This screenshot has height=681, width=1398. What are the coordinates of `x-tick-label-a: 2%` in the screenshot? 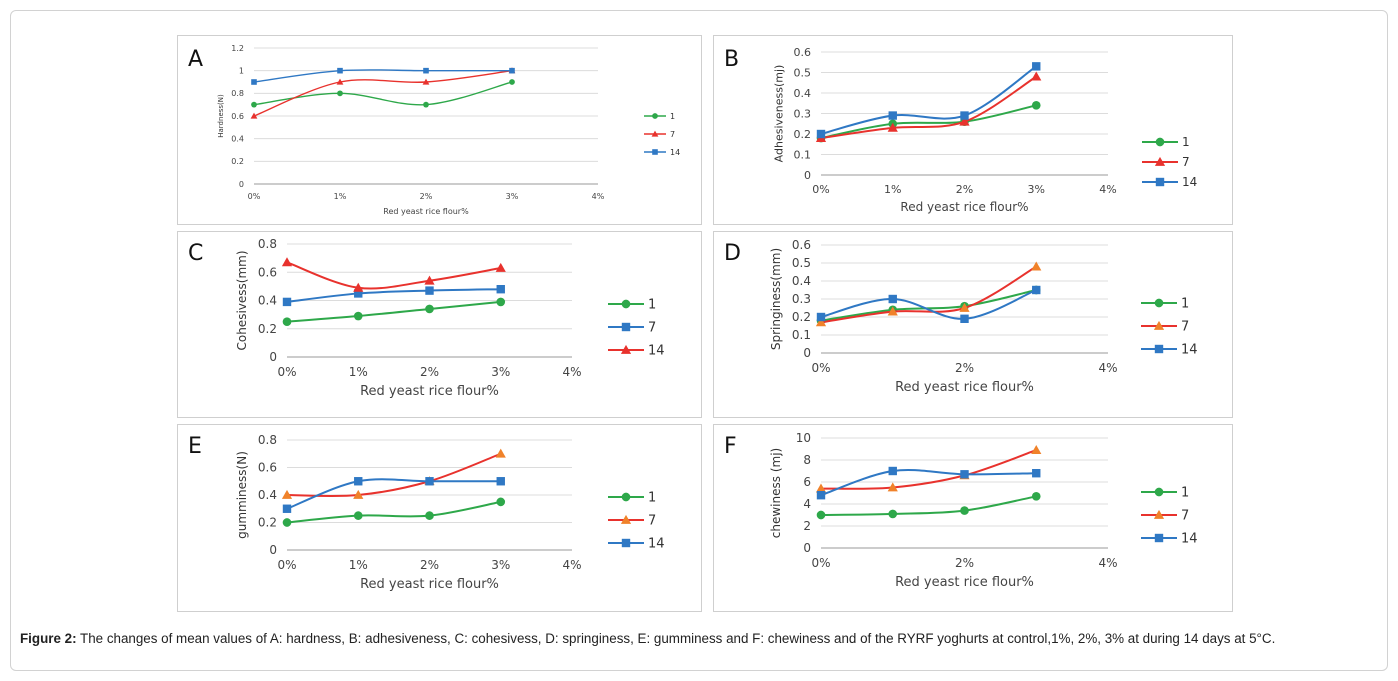 It's located at (426, 196).